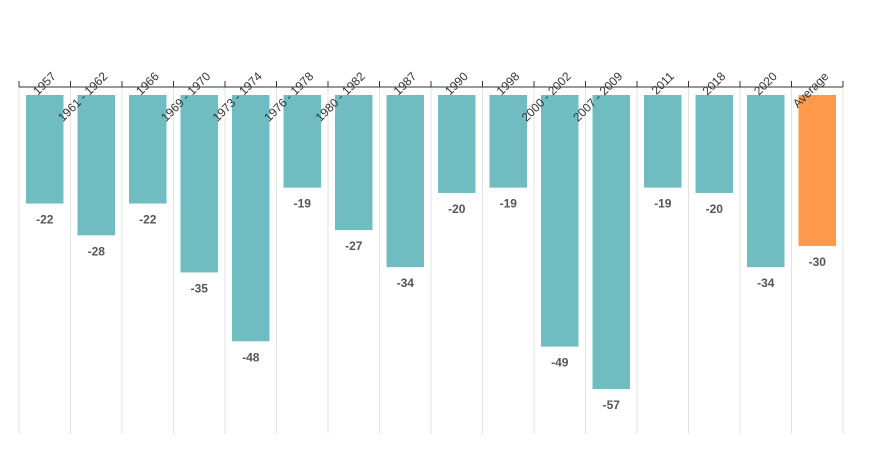  Describe the element at coordinates (44, 83) in the screenshot. I see `category-label-1: 1957` at that location.